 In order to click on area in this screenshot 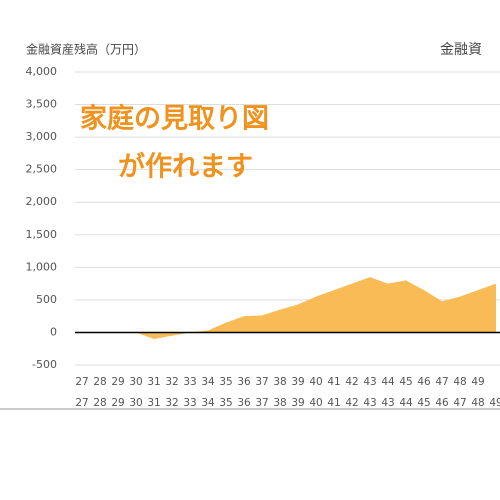, I will do `click(289, 308)`.